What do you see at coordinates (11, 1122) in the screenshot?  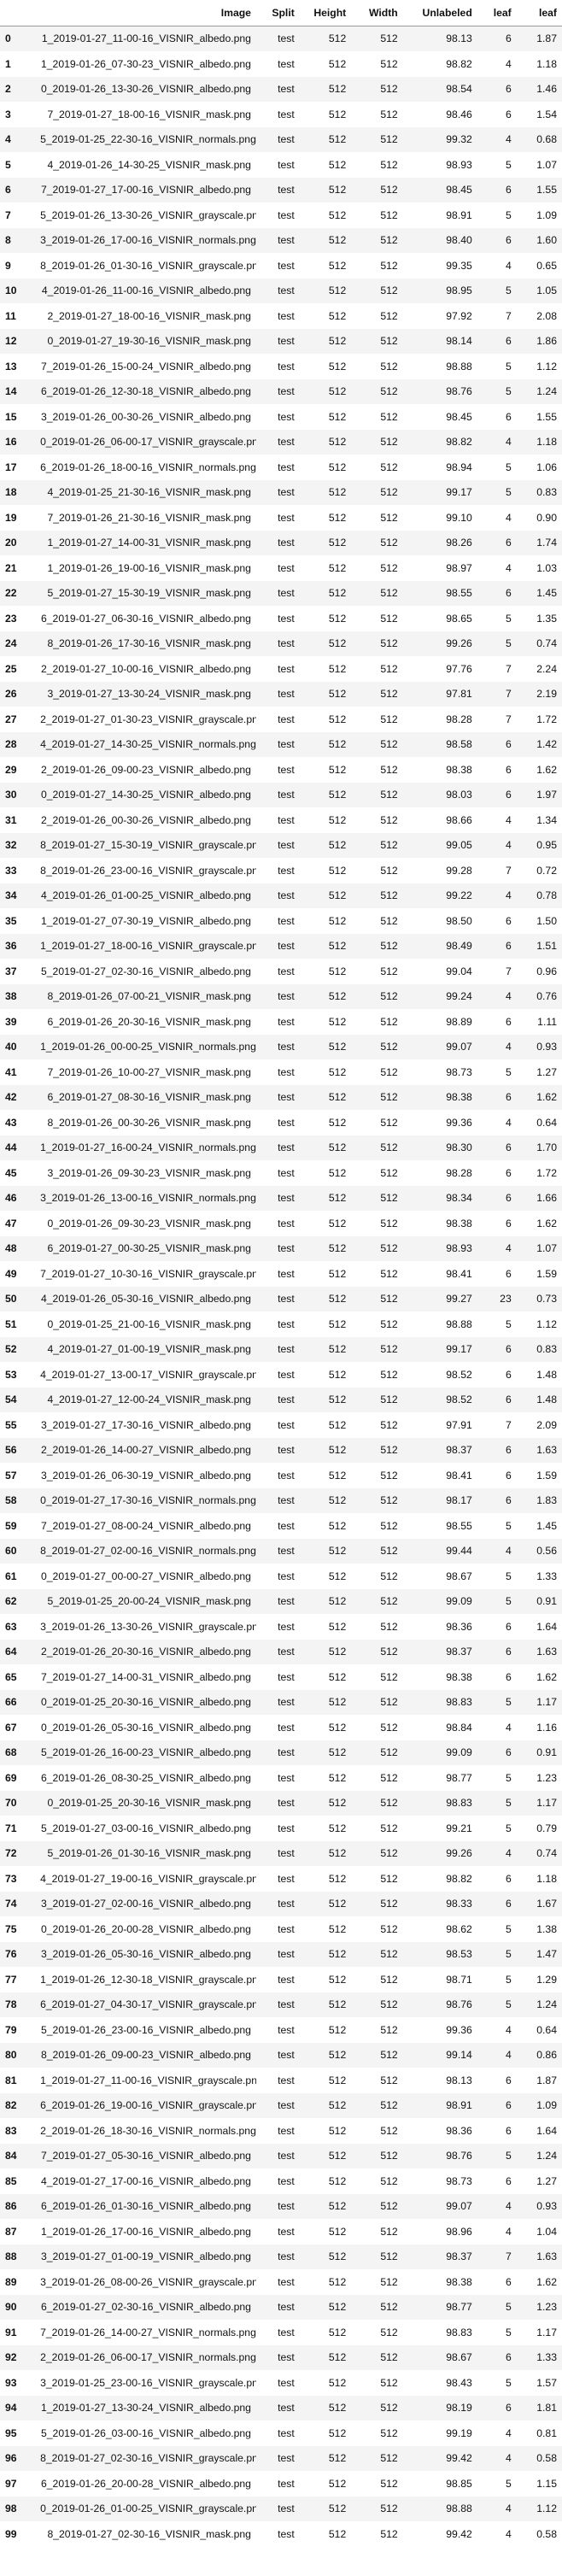 I see `row-index: 43` at bounding box center [11, 1122].